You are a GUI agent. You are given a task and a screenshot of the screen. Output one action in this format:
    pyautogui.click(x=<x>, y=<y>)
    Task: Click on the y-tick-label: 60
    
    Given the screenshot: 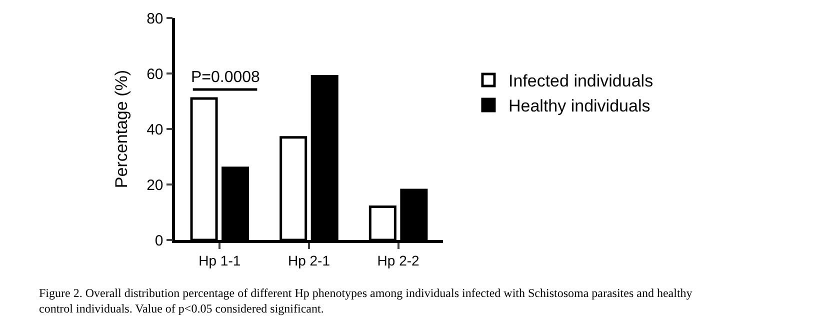 What is the action you would take?
    pyautogui.click(x=155, y=74)
    